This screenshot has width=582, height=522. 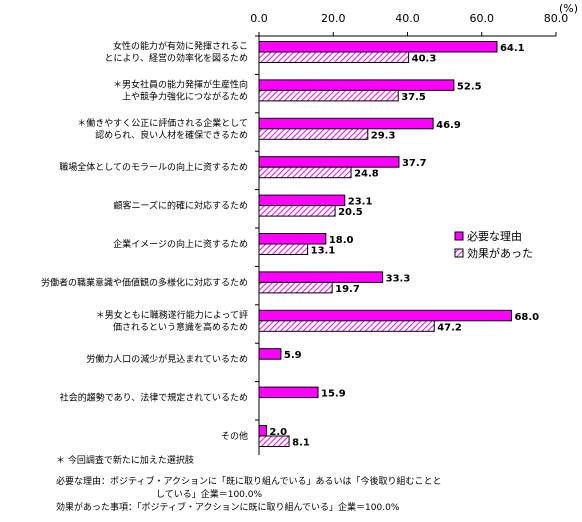 What do you see at coordinates (153, 167) in the screenshot?
I see `category-label: 職場全体としてのモラールの向上に资するため` at bounding box center [153, 167].